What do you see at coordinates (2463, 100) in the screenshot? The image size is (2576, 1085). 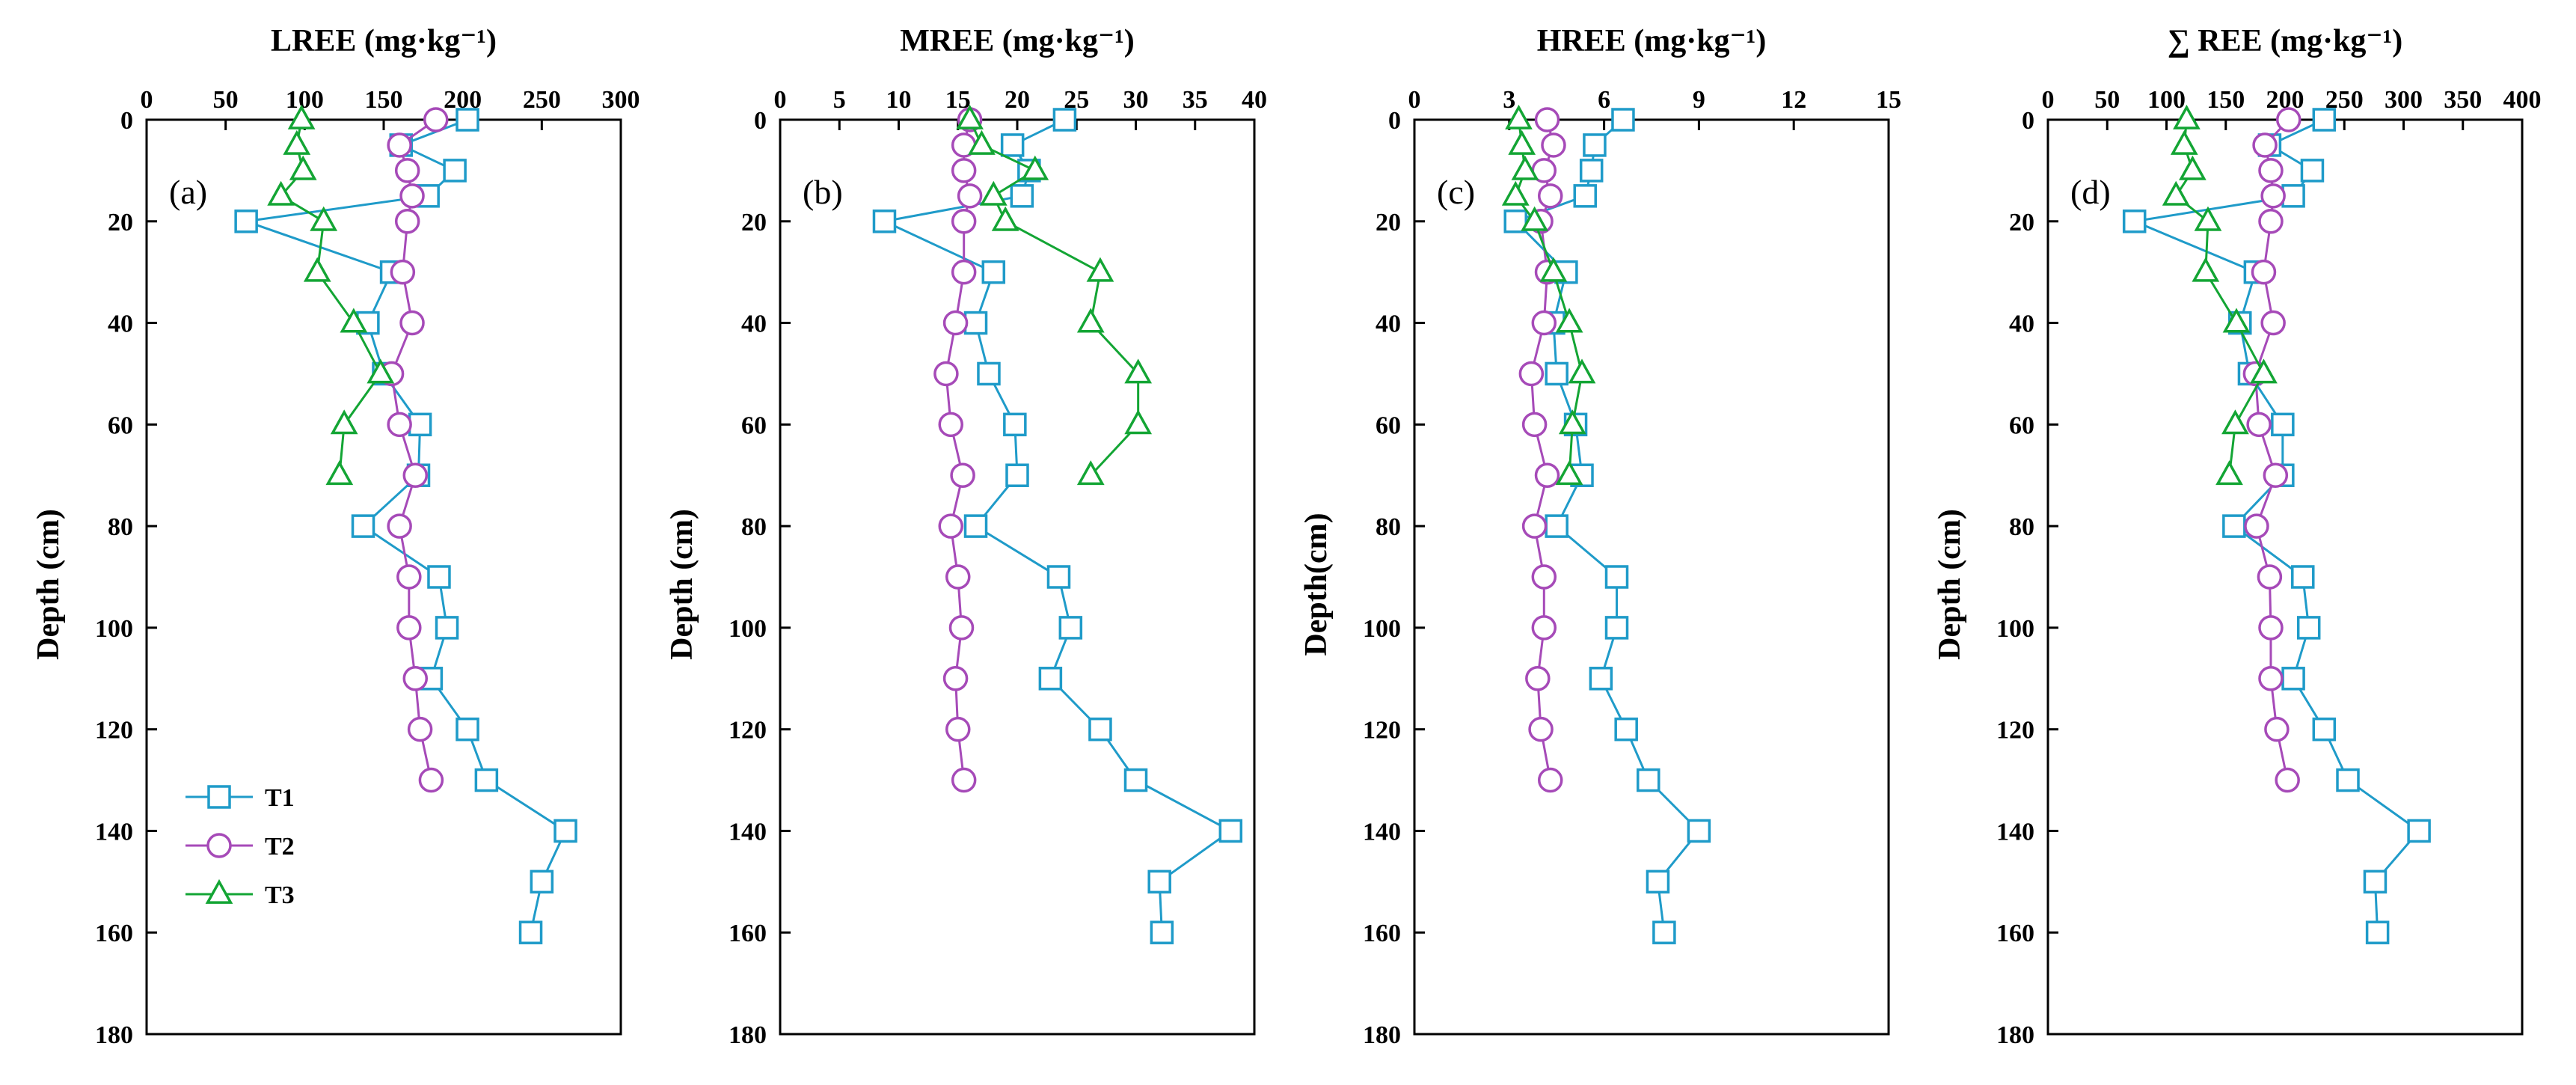 I see `x-tick-label: 350` at bounding box center [2463, 100].